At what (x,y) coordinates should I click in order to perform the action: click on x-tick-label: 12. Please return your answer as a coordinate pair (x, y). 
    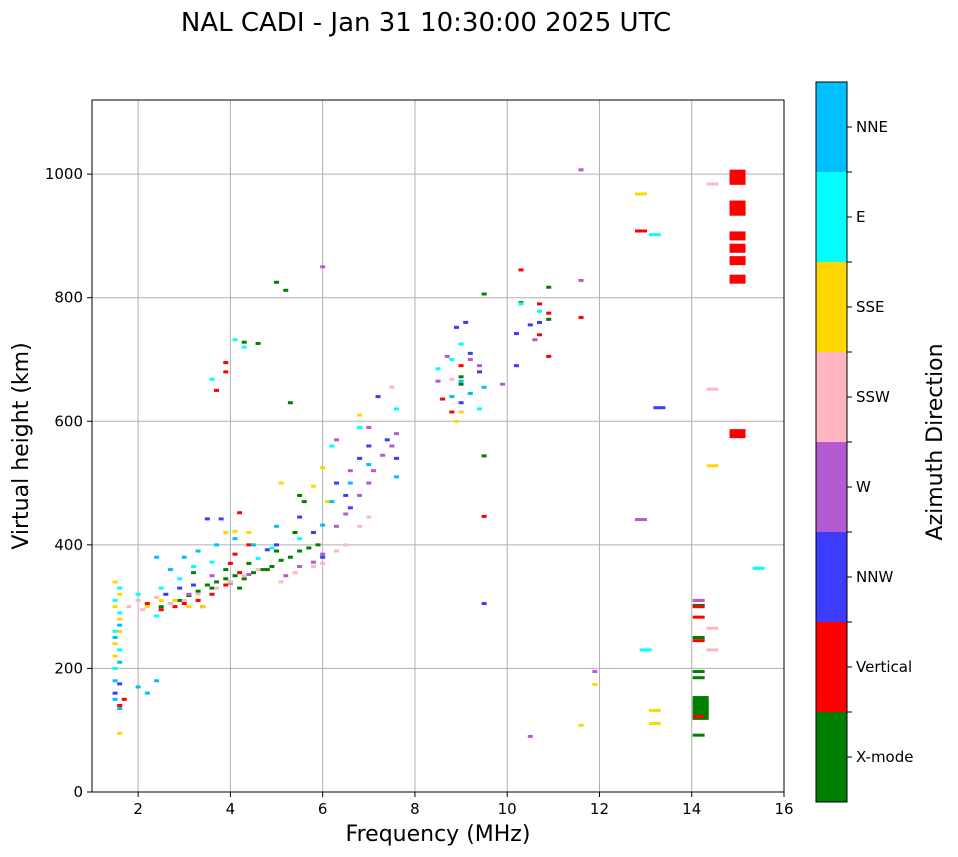
    Looking at the image, I should click on (599, 809).